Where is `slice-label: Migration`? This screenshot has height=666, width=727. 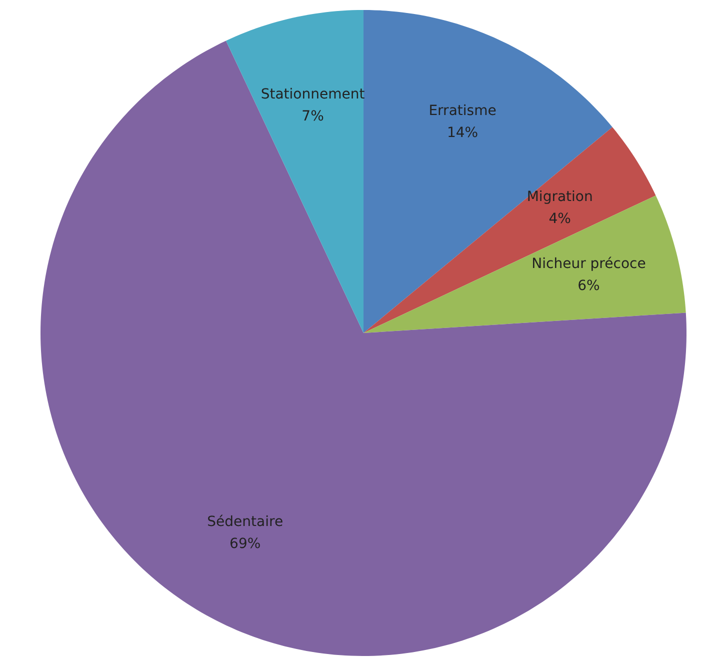 slice-label: Migration is located at coordinates (559, 197).